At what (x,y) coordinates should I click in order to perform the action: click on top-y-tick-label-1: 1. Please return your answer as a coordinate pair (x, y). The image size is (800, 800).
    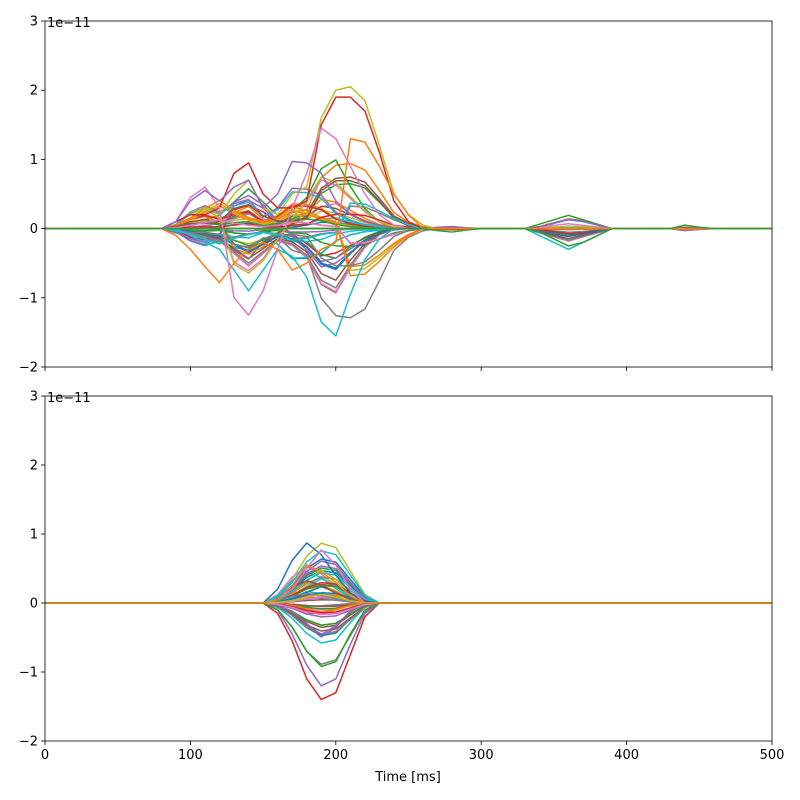
    Looking at the image, I should click on (34, 160).